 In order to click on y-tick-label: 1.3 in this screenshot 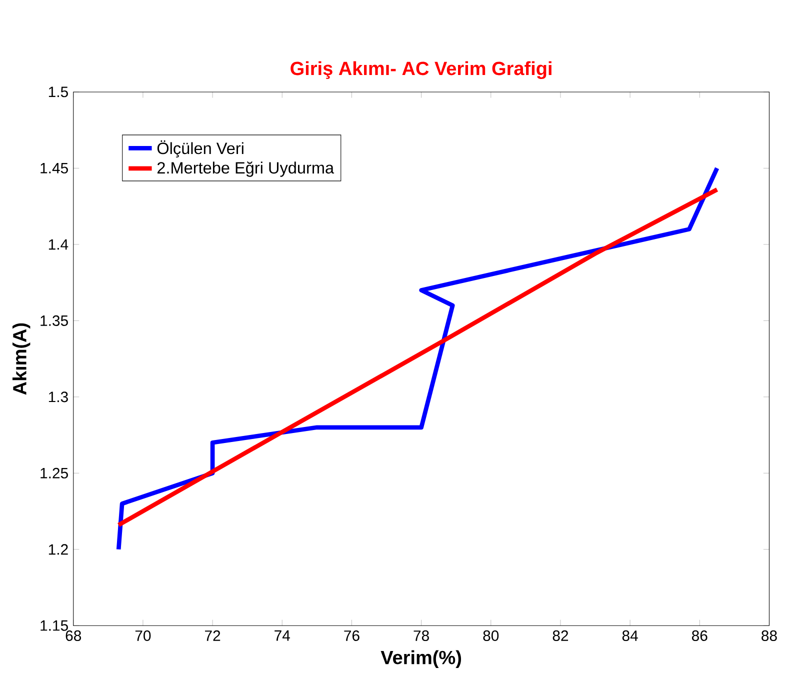, I will do `click(58, 397)`.